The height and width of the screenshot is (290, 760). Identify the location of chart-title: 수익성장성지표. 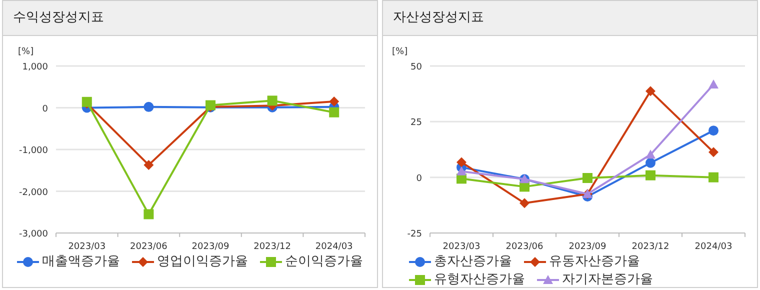
(190, 18).